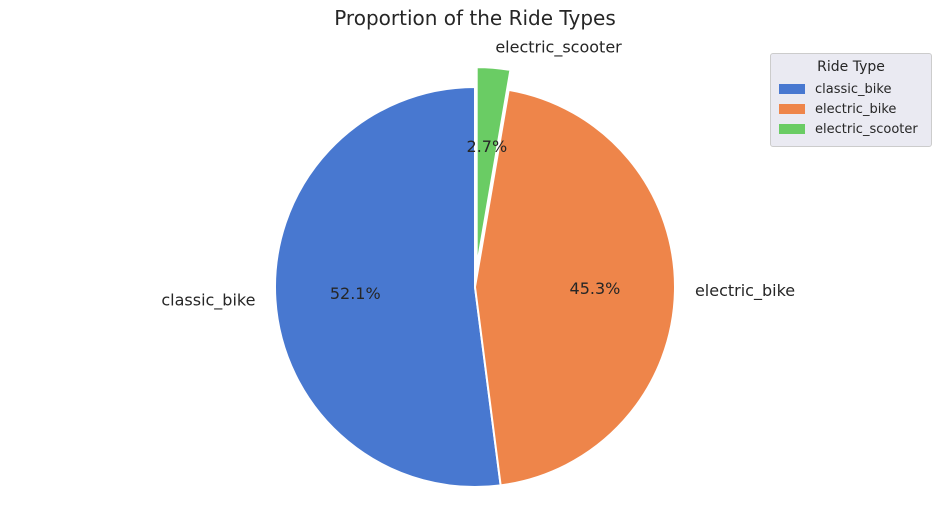 The height and width of the screenshot is (518, 950). I want to click on legend-entry-classic-bike: classic_bike, so click(851, 89).